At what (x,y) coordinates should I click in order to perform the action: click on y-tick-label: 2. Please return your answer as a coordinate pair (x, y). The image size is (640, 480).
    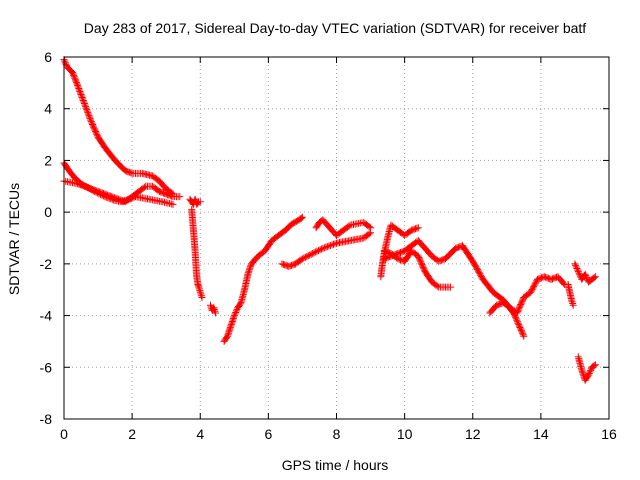
    Looking at the image, I should click on (48, 160).